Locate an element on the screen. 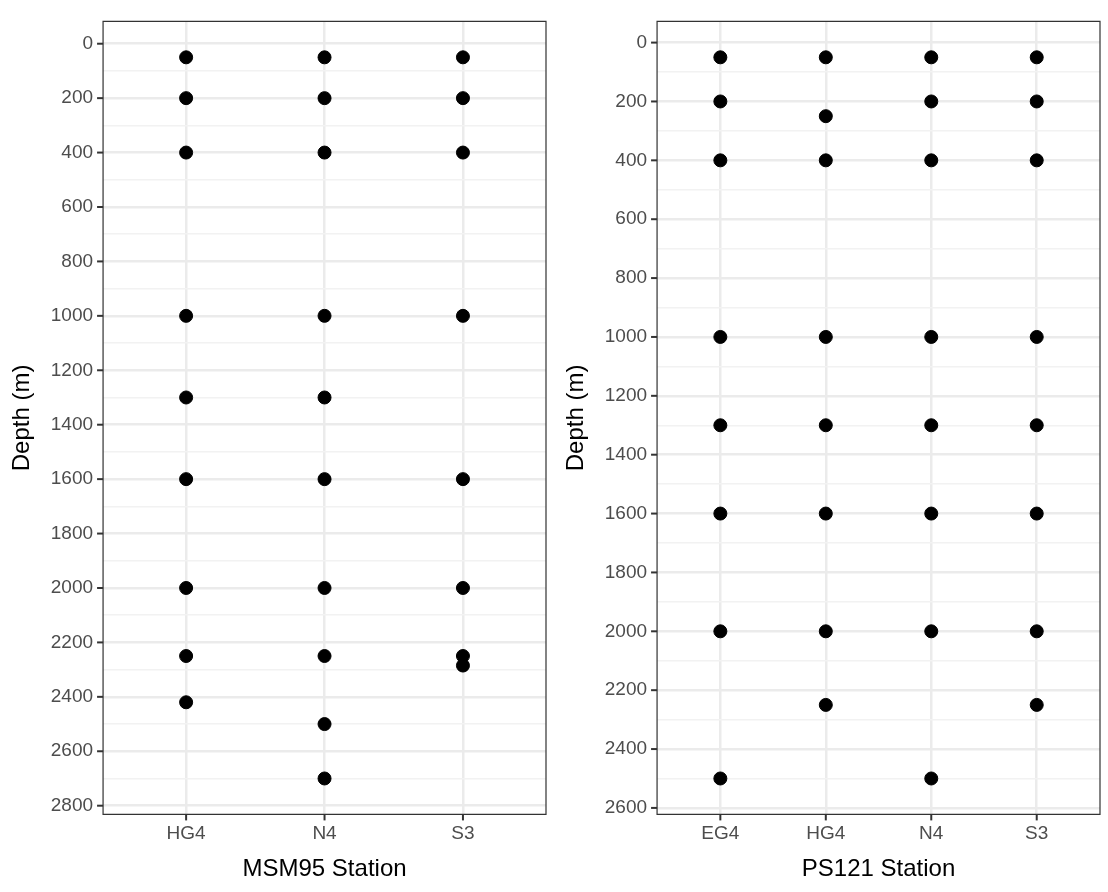  y-tick-label: 2800 is located at coordinates (72, 804).